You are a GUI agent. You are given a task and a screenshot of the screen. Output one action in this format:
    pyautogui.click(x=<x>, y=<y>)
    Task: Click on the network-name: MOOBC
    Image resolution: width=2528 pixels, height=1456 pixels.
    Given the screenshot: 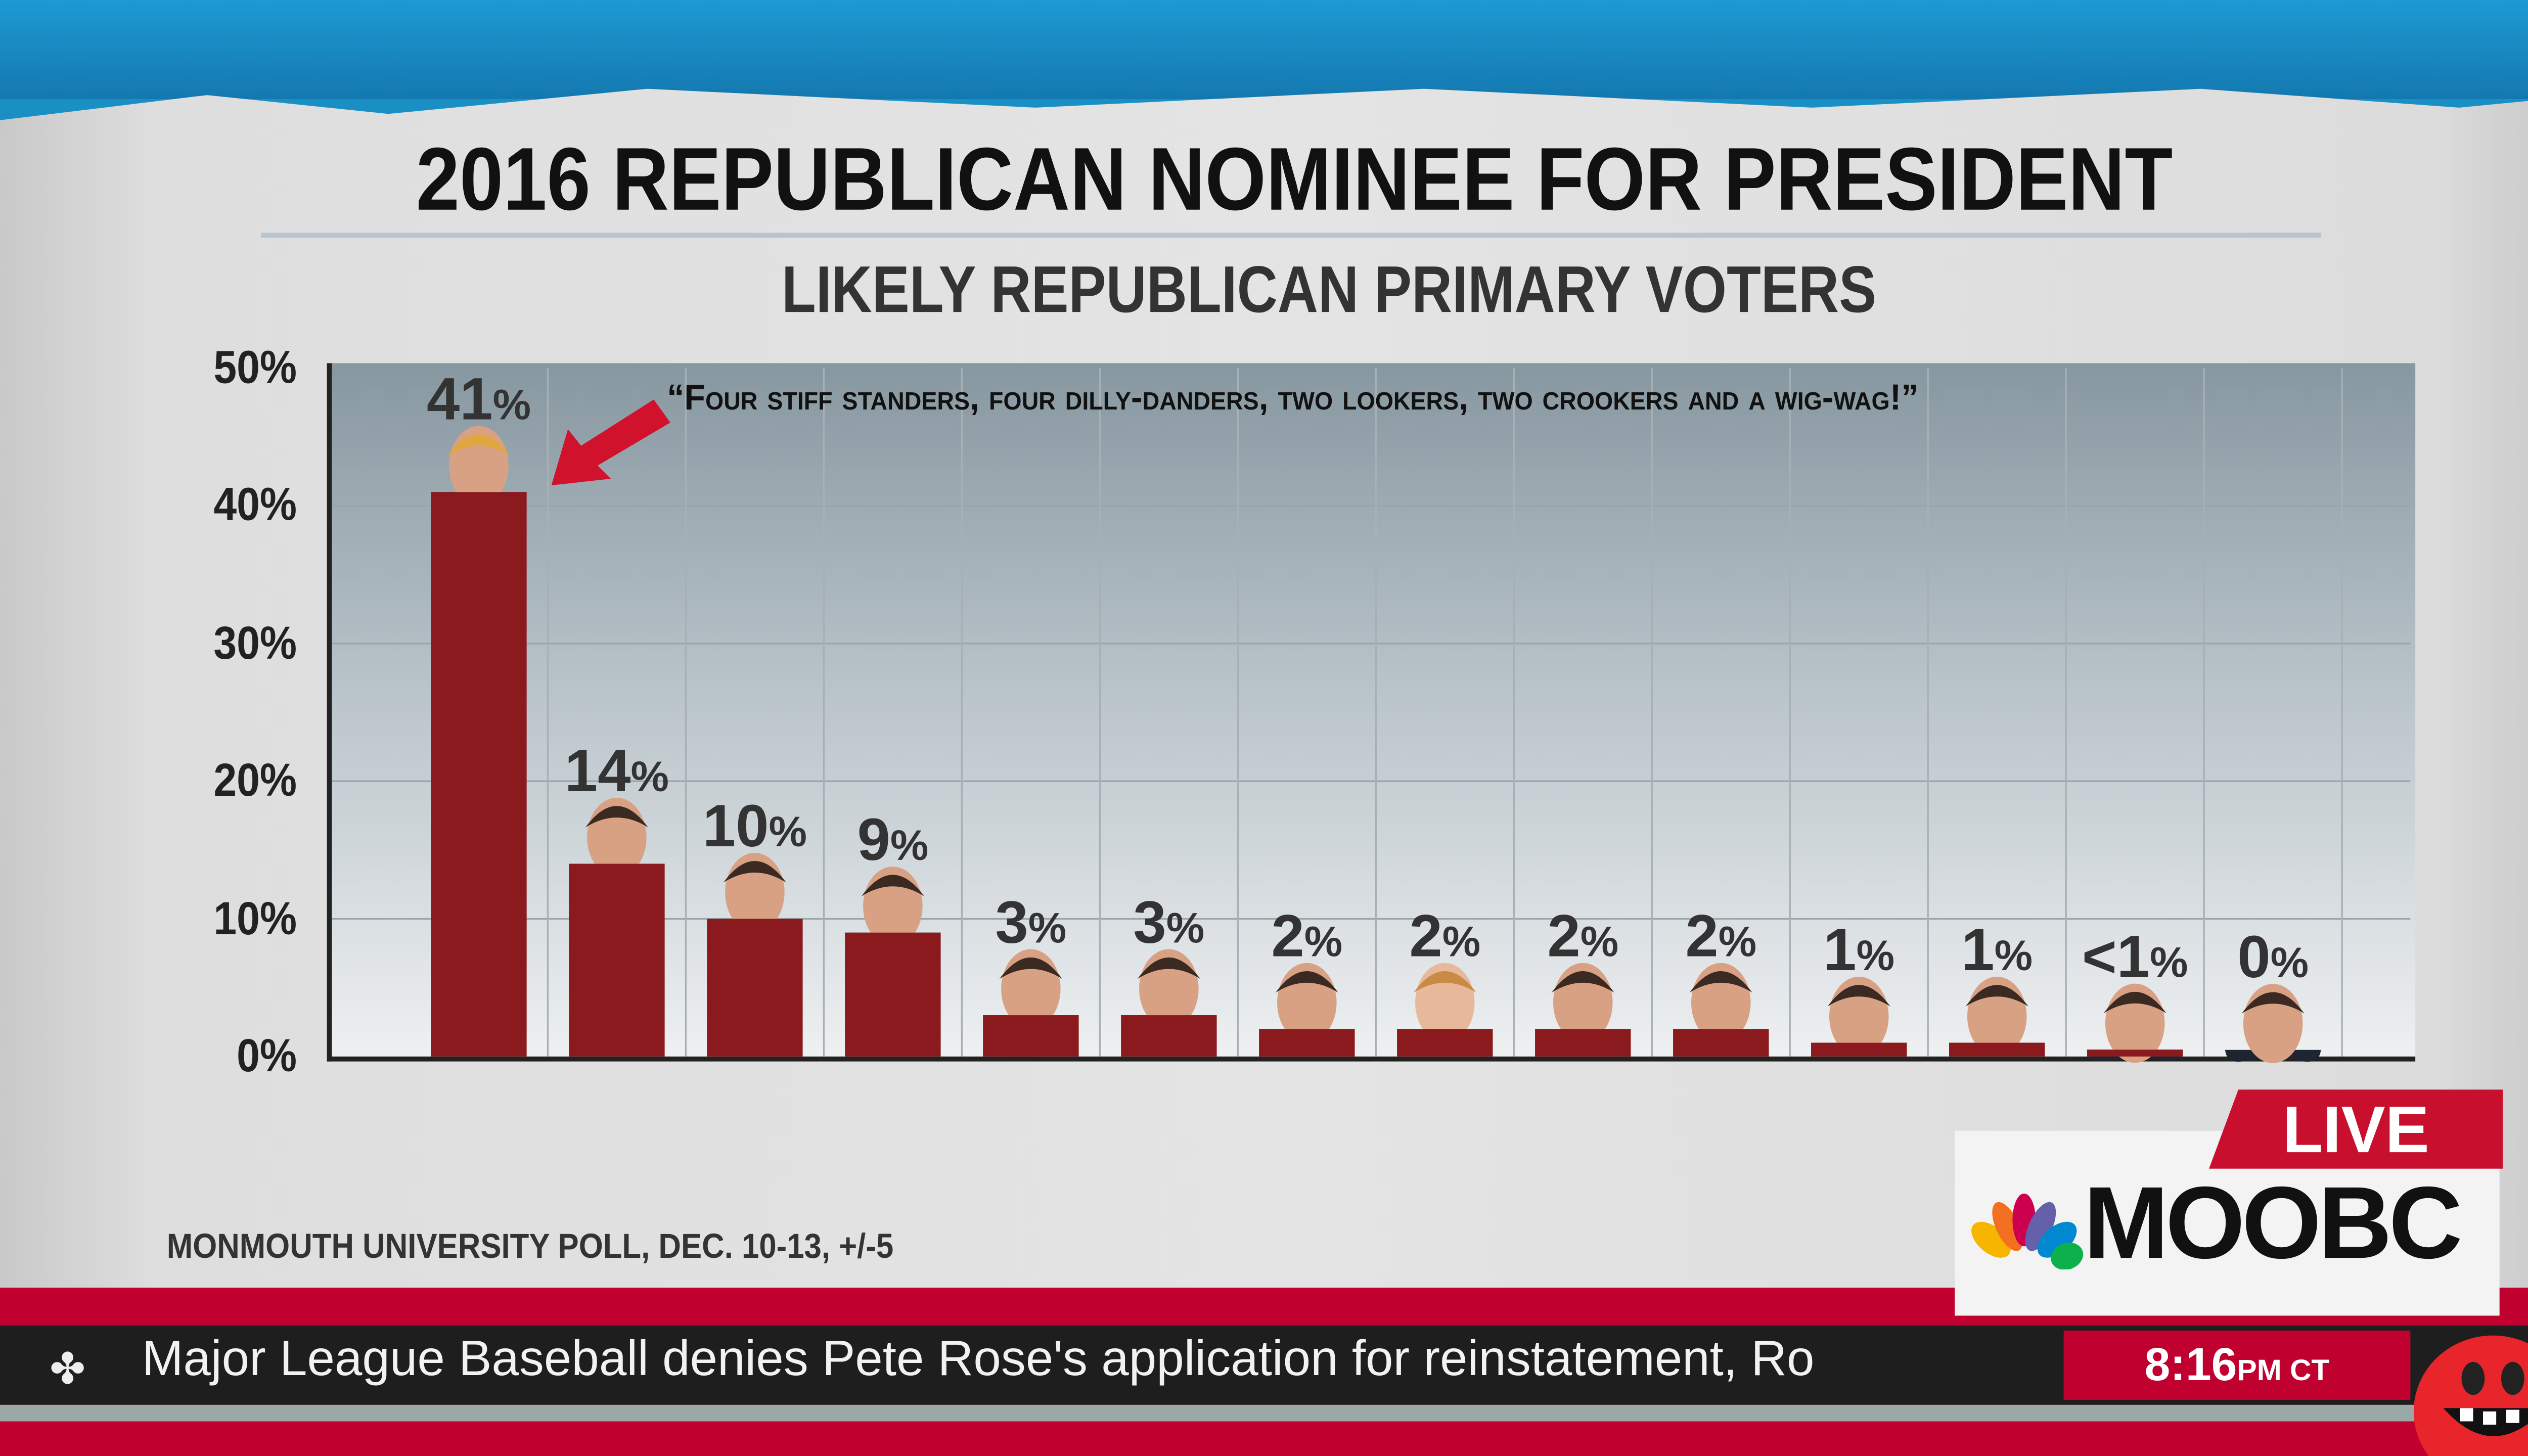 What is the action you would take?
    pyautogui.click(x=2273, y=1224)
    